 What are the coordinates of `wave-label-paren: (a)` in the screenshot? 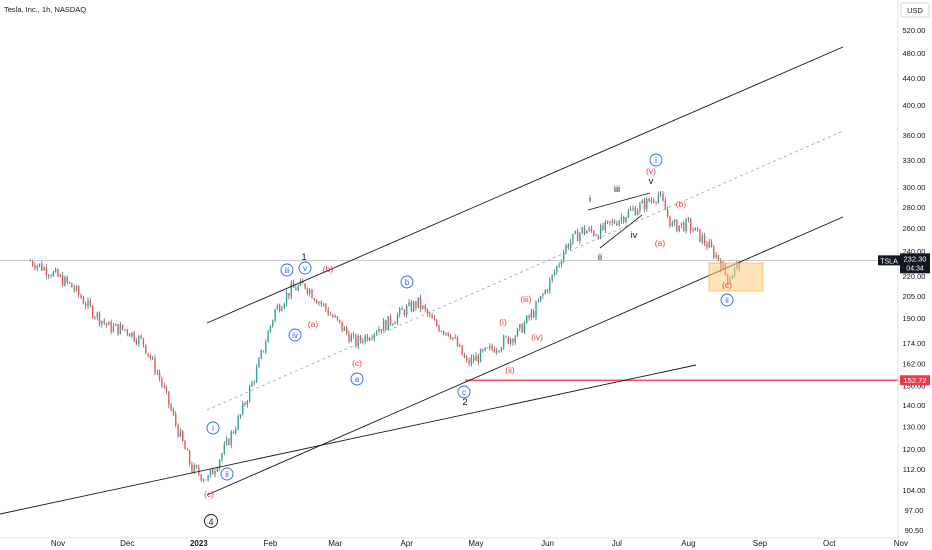 It's located at (660, 243).